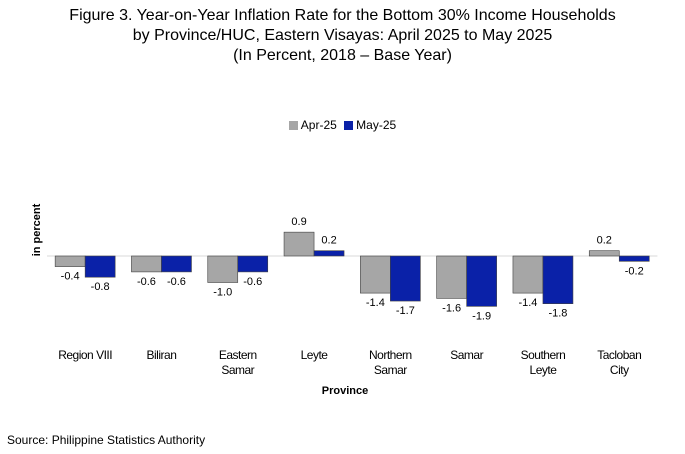 The width and height of the screenshot is (685, 454). Describe the element at coordinates (619, 370) in the screenshot. I see `x-tick-label-7-line2: City` at that location.